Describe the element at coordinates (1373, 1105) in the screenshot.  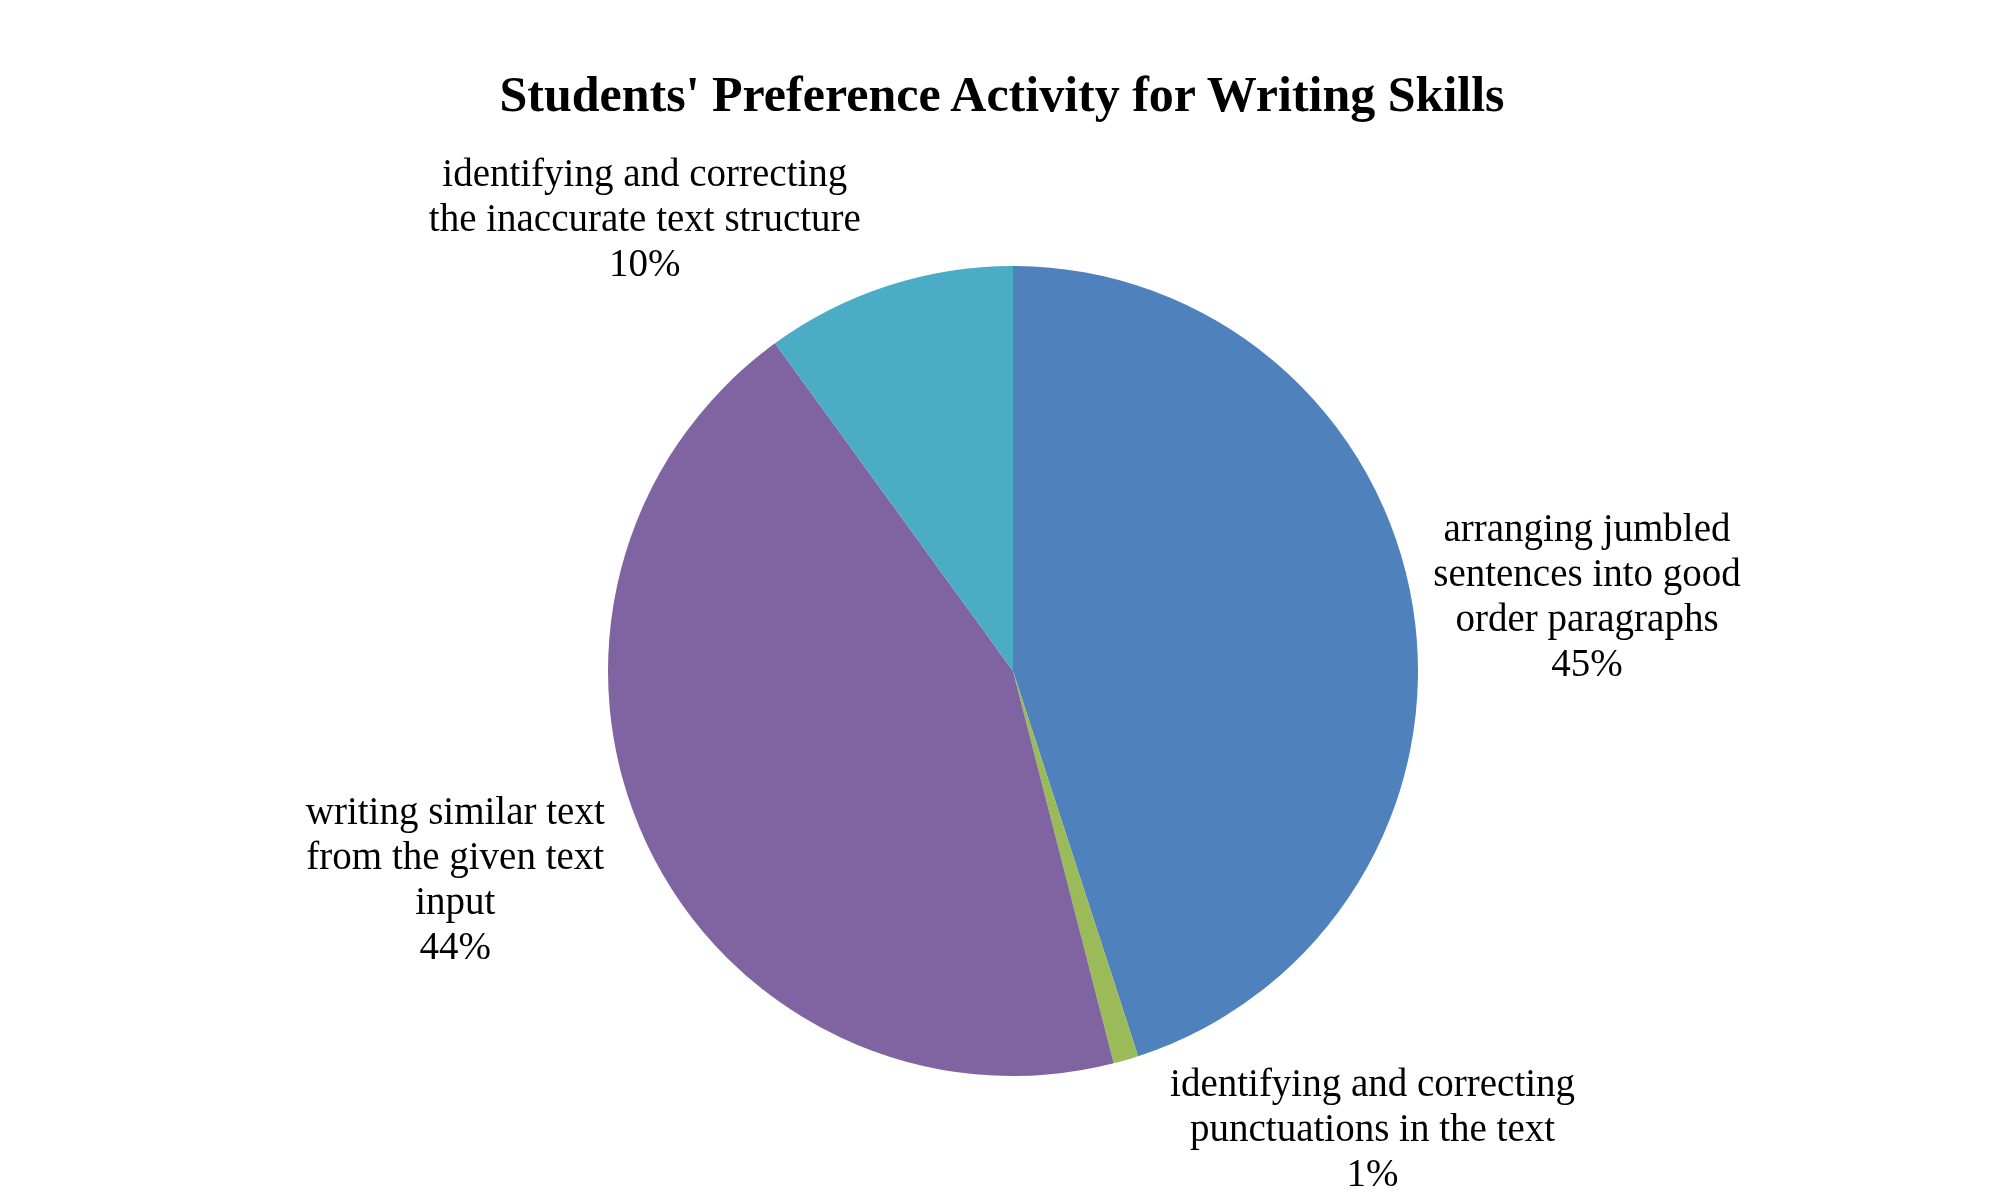
I see `slice-label: identifying and correcting punctuations in the text` at that location.